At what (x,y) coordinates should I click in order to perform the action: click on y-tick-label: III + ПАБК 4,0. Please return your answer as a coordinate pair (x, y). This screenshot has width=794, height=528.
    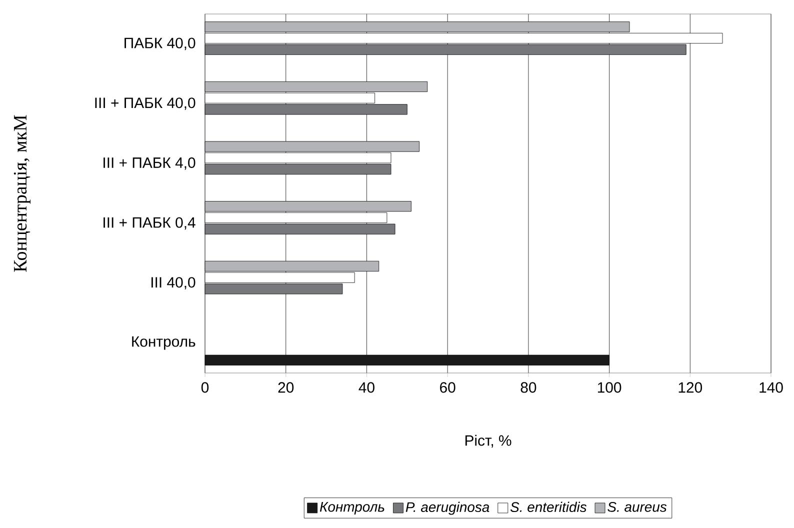
    Looking at the image, I should click on (150, 163).